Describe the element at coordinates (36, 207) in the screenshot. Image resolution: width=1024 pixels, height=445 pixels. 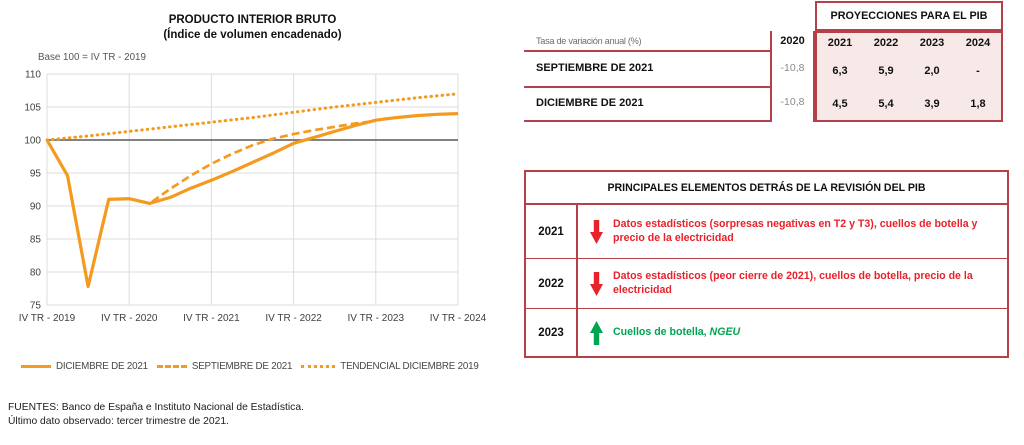
I see `svg-text: 90` at that location.